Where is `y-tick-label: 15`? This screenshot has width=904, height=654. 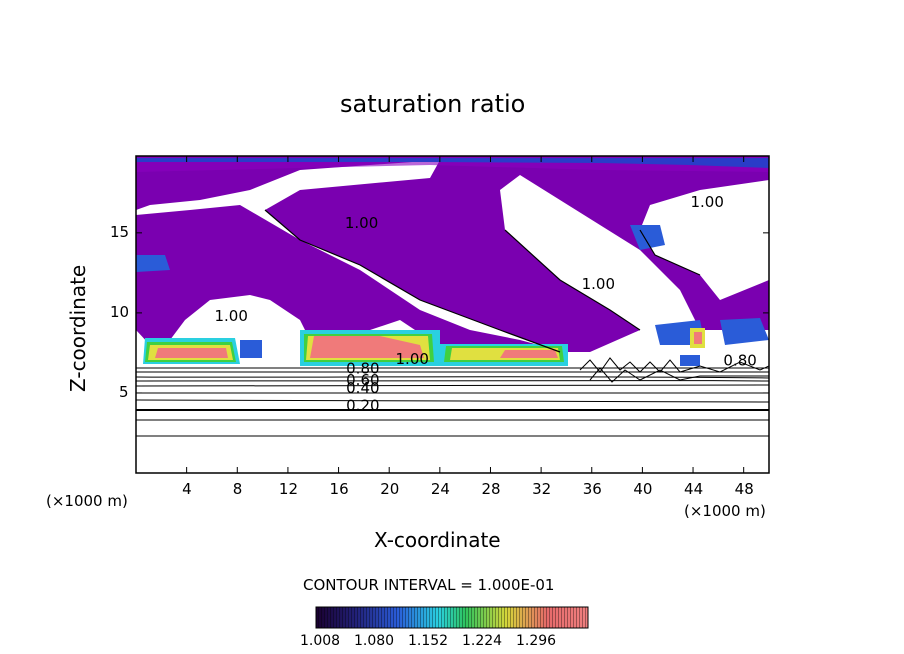 y-tick-label: 15 is located at coordinates (120, 231).